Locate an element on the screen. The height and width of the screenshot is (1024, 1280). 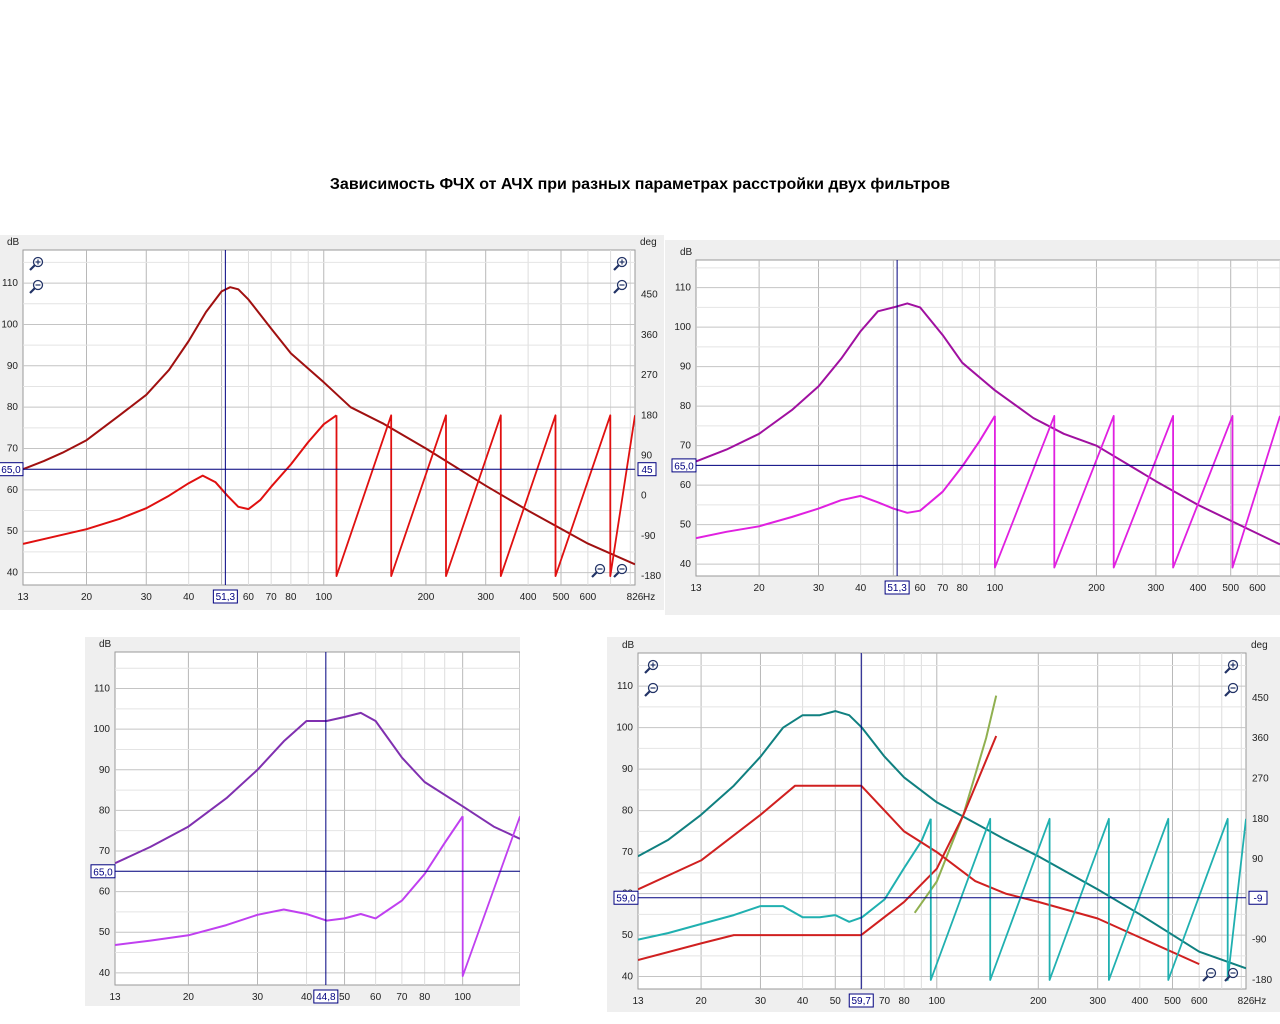
cursor-y2-readout: -9 is located at coordinates (1258, 899).